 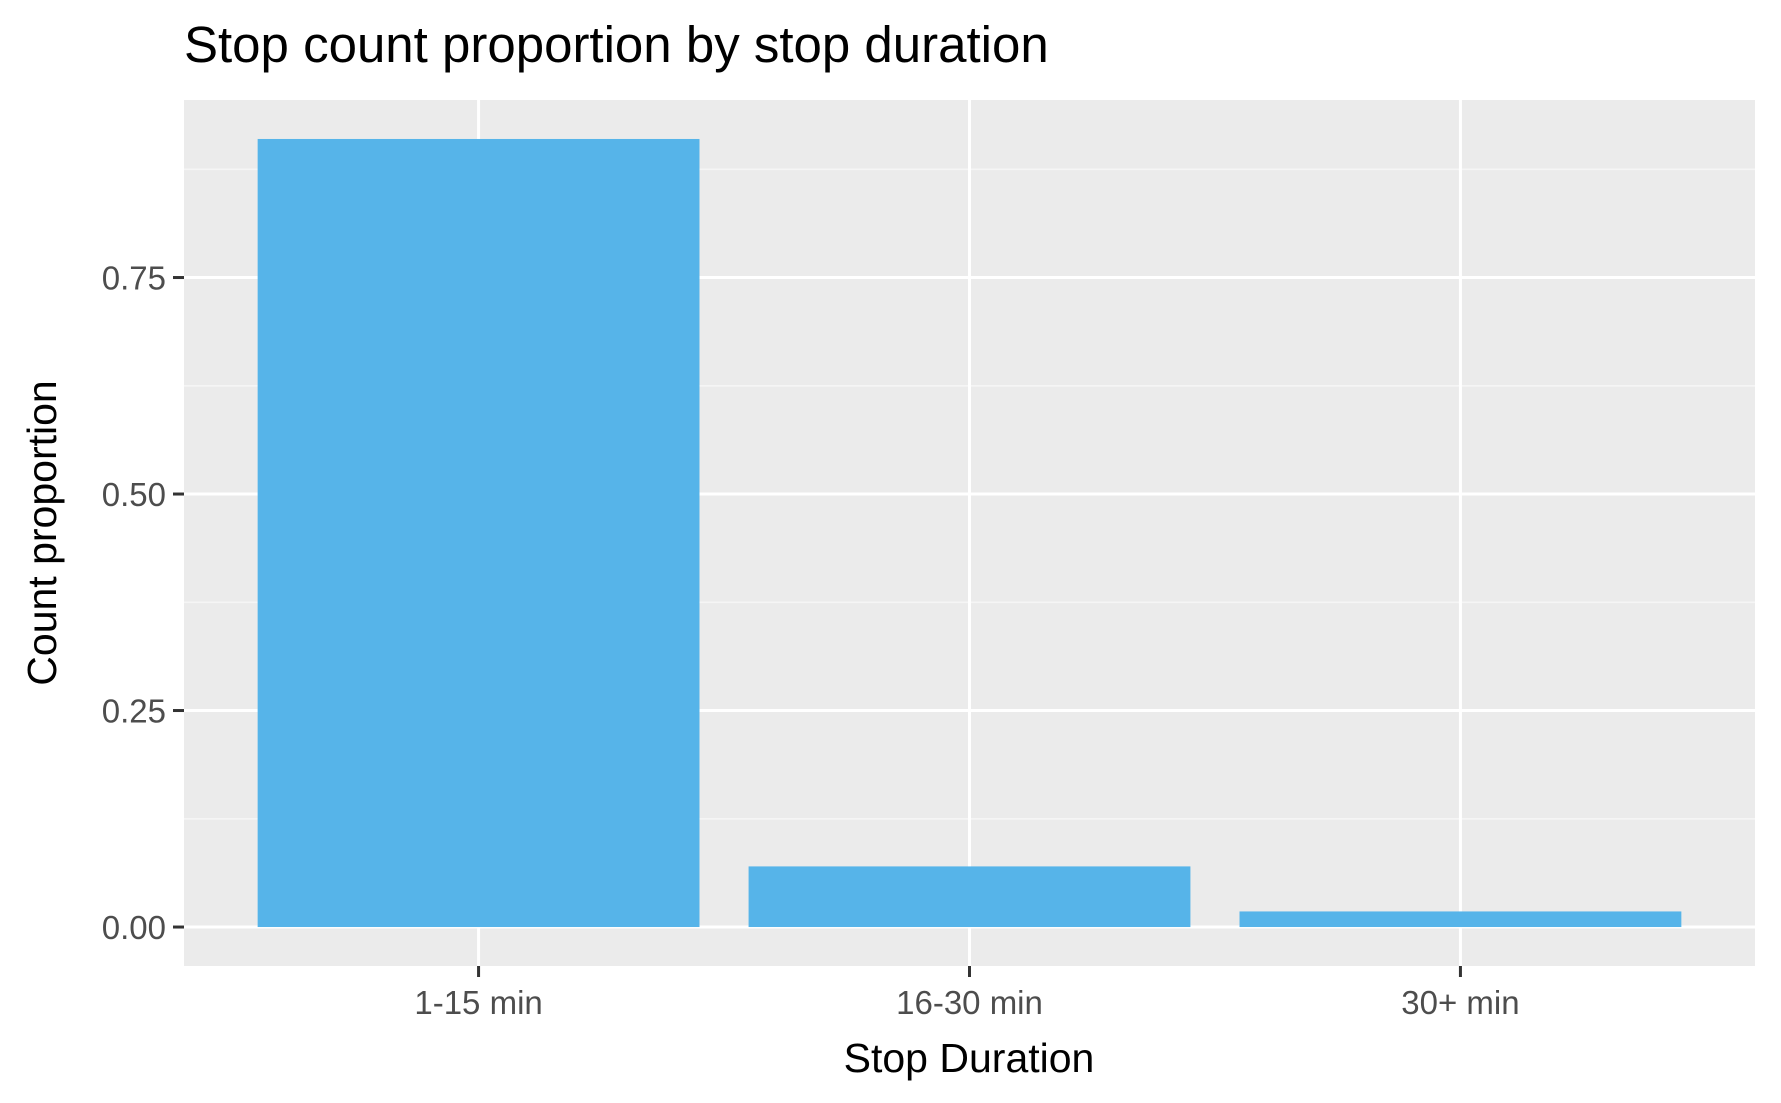 What do you see at coordinates (969, 1002) in the screenshot?
I see `x-tick-label: 16-30 min` at bounding box center [969, 1002].